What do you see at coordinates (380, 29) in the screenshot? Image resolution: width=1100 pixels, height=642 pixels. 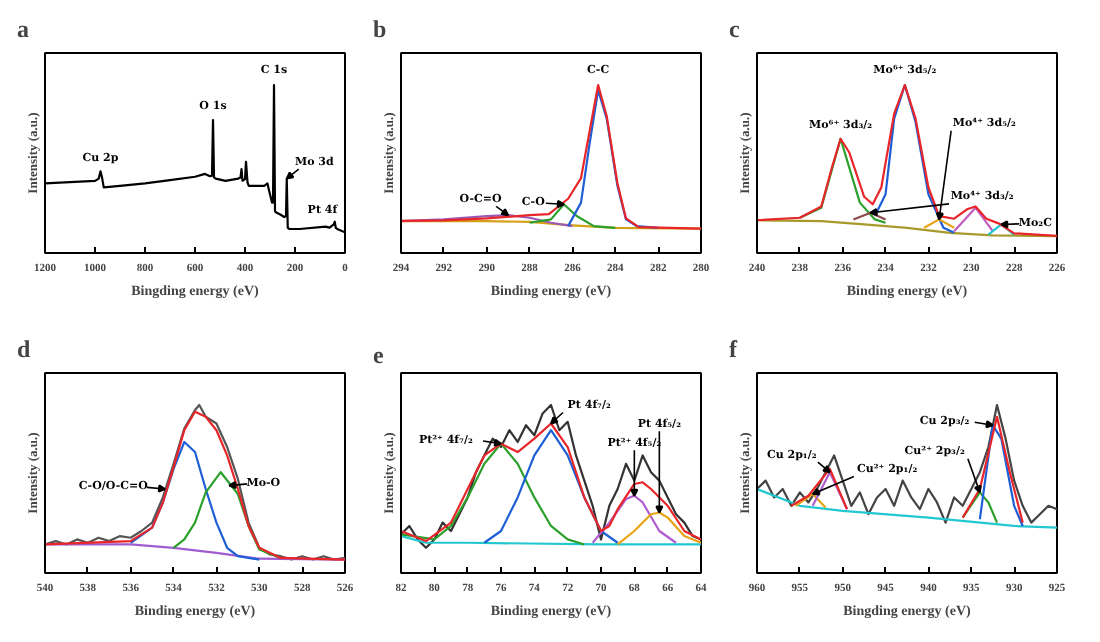 I see `chart-title: b` at bounding box center [380, 29].